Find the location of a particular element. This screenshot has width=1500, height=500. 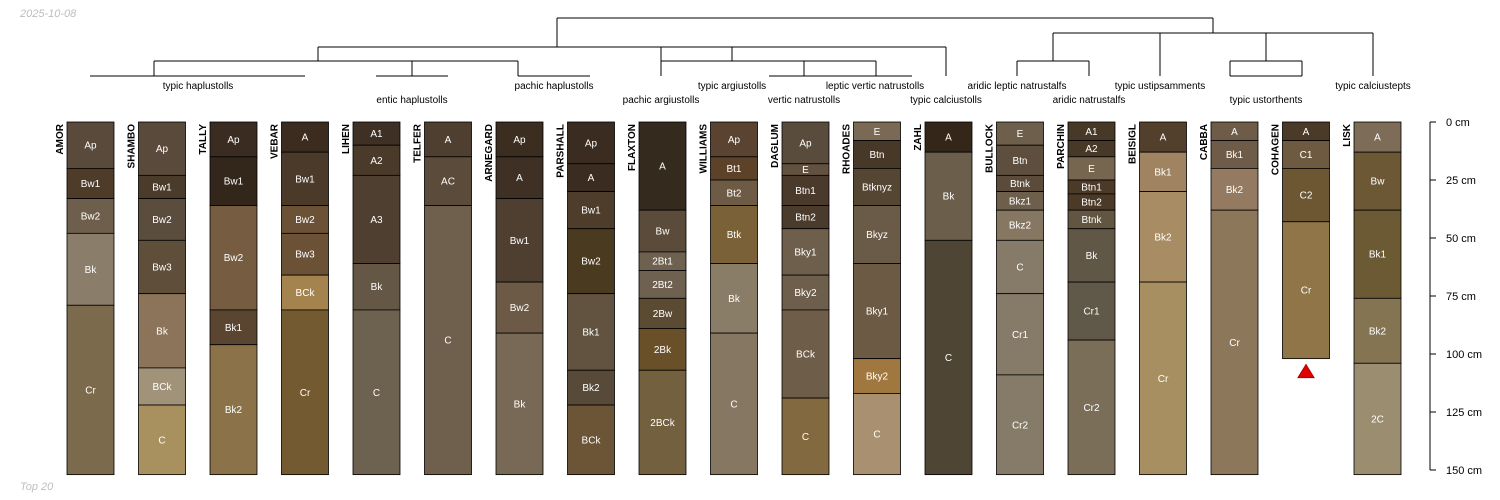

horizon-label: Btknyz is located at coordinates (877, 187).